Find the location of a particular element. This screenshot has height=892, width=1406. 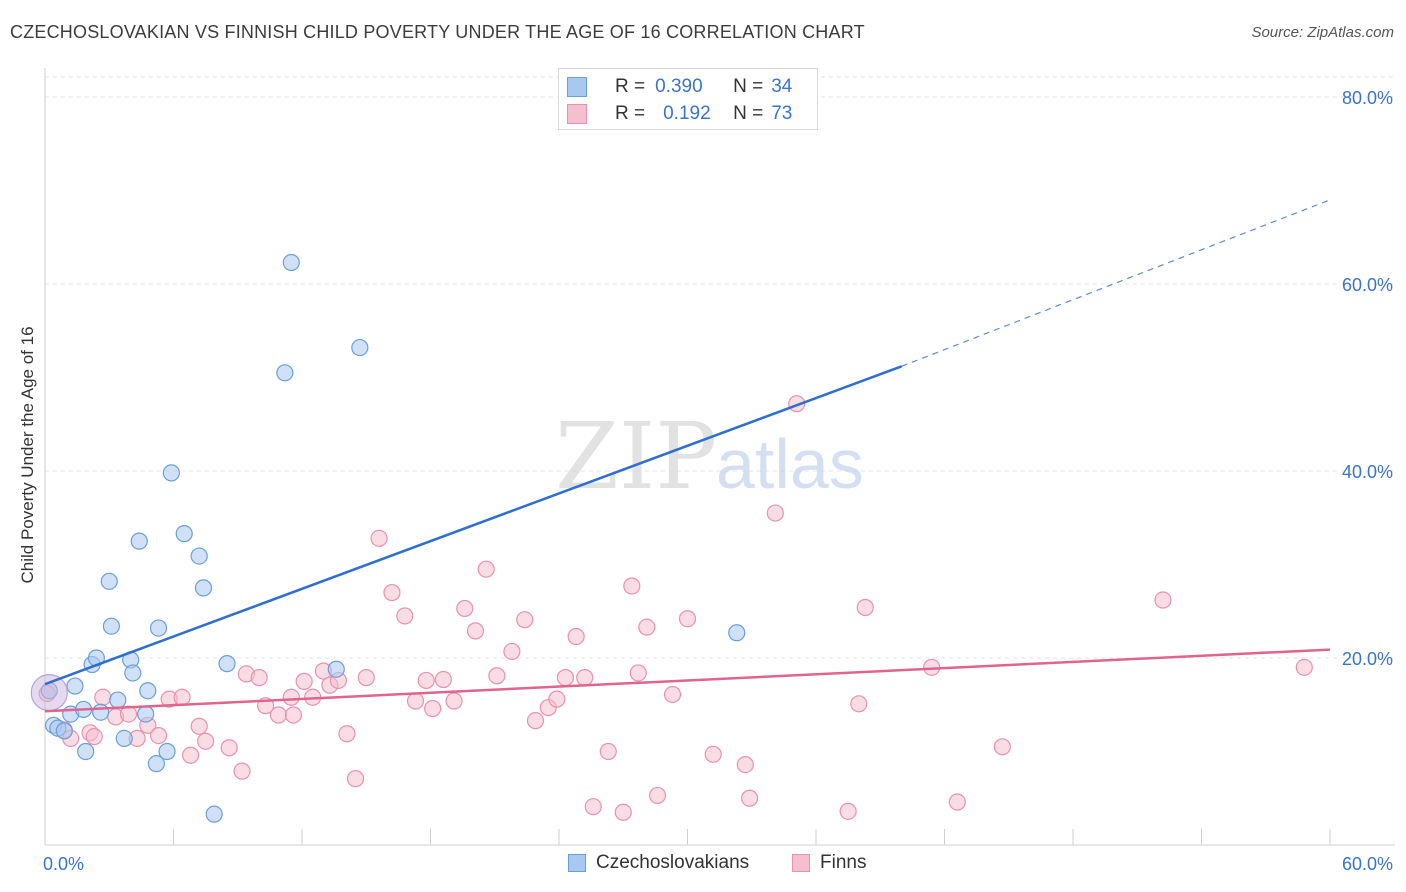

legend-item-czech: Czechoslovakians is located at coordinates (658, 863).